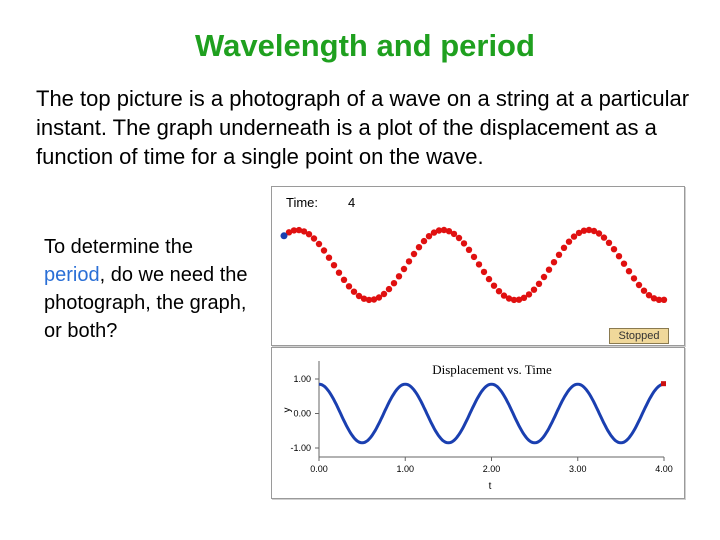 This screenshot has width=720, height=540. What do you see at coordinates (302, 414) in the screenshot?
I see `y-tick-label: 0.00` at bounding box center [302, 414].